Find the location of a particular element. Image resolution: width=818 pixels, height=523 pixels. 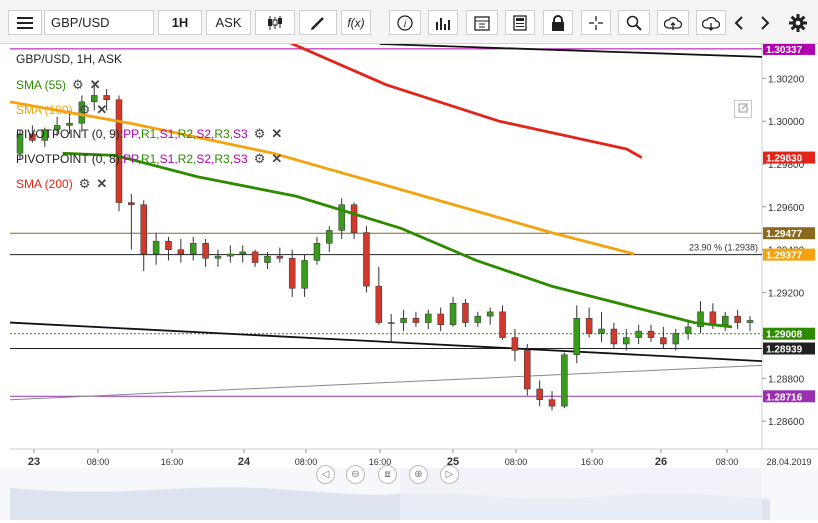

calendar-icon is located at coordinates (482, 22).